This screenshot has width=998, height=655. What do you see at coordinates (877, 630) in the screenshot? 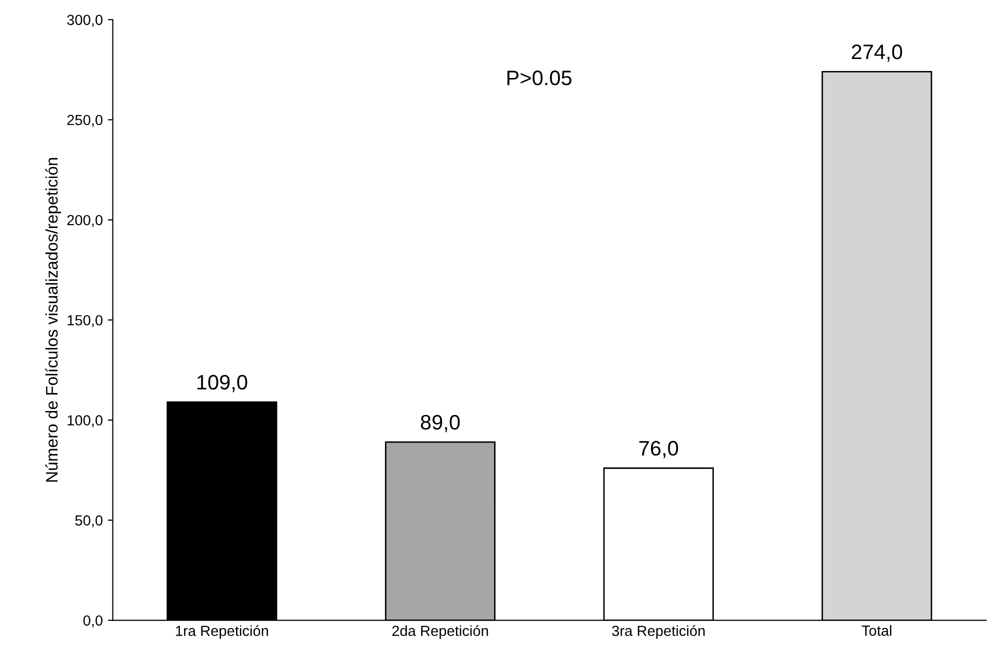
I see `x-tick-label: Total` at bounding box center [877, 630].